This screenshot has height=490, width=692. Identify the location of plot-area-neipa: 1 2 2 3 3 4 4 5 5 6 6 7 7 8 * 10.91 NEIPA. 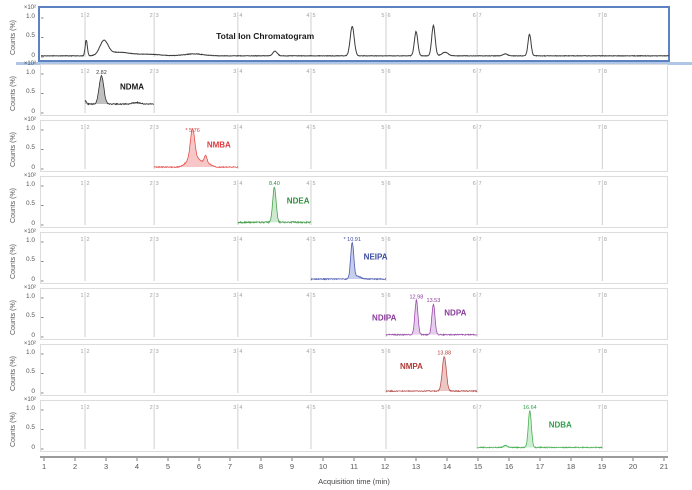
(354, 258).